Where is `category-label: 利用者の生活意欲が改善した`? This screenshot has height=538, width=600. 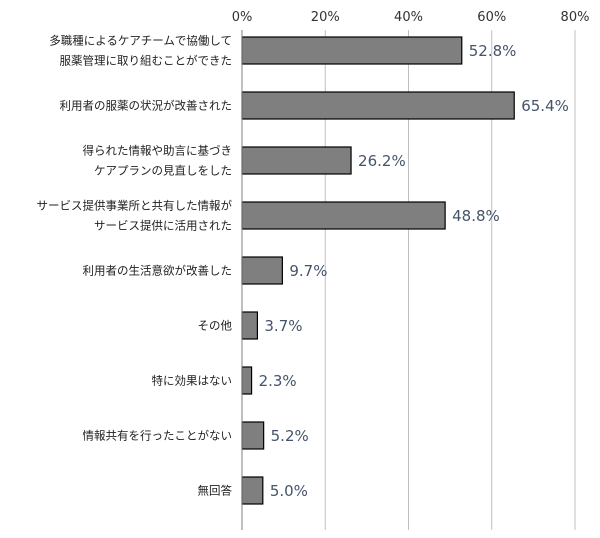 category-label: 利用者の生活意欲が改善した is located at coordinates (158, 271).